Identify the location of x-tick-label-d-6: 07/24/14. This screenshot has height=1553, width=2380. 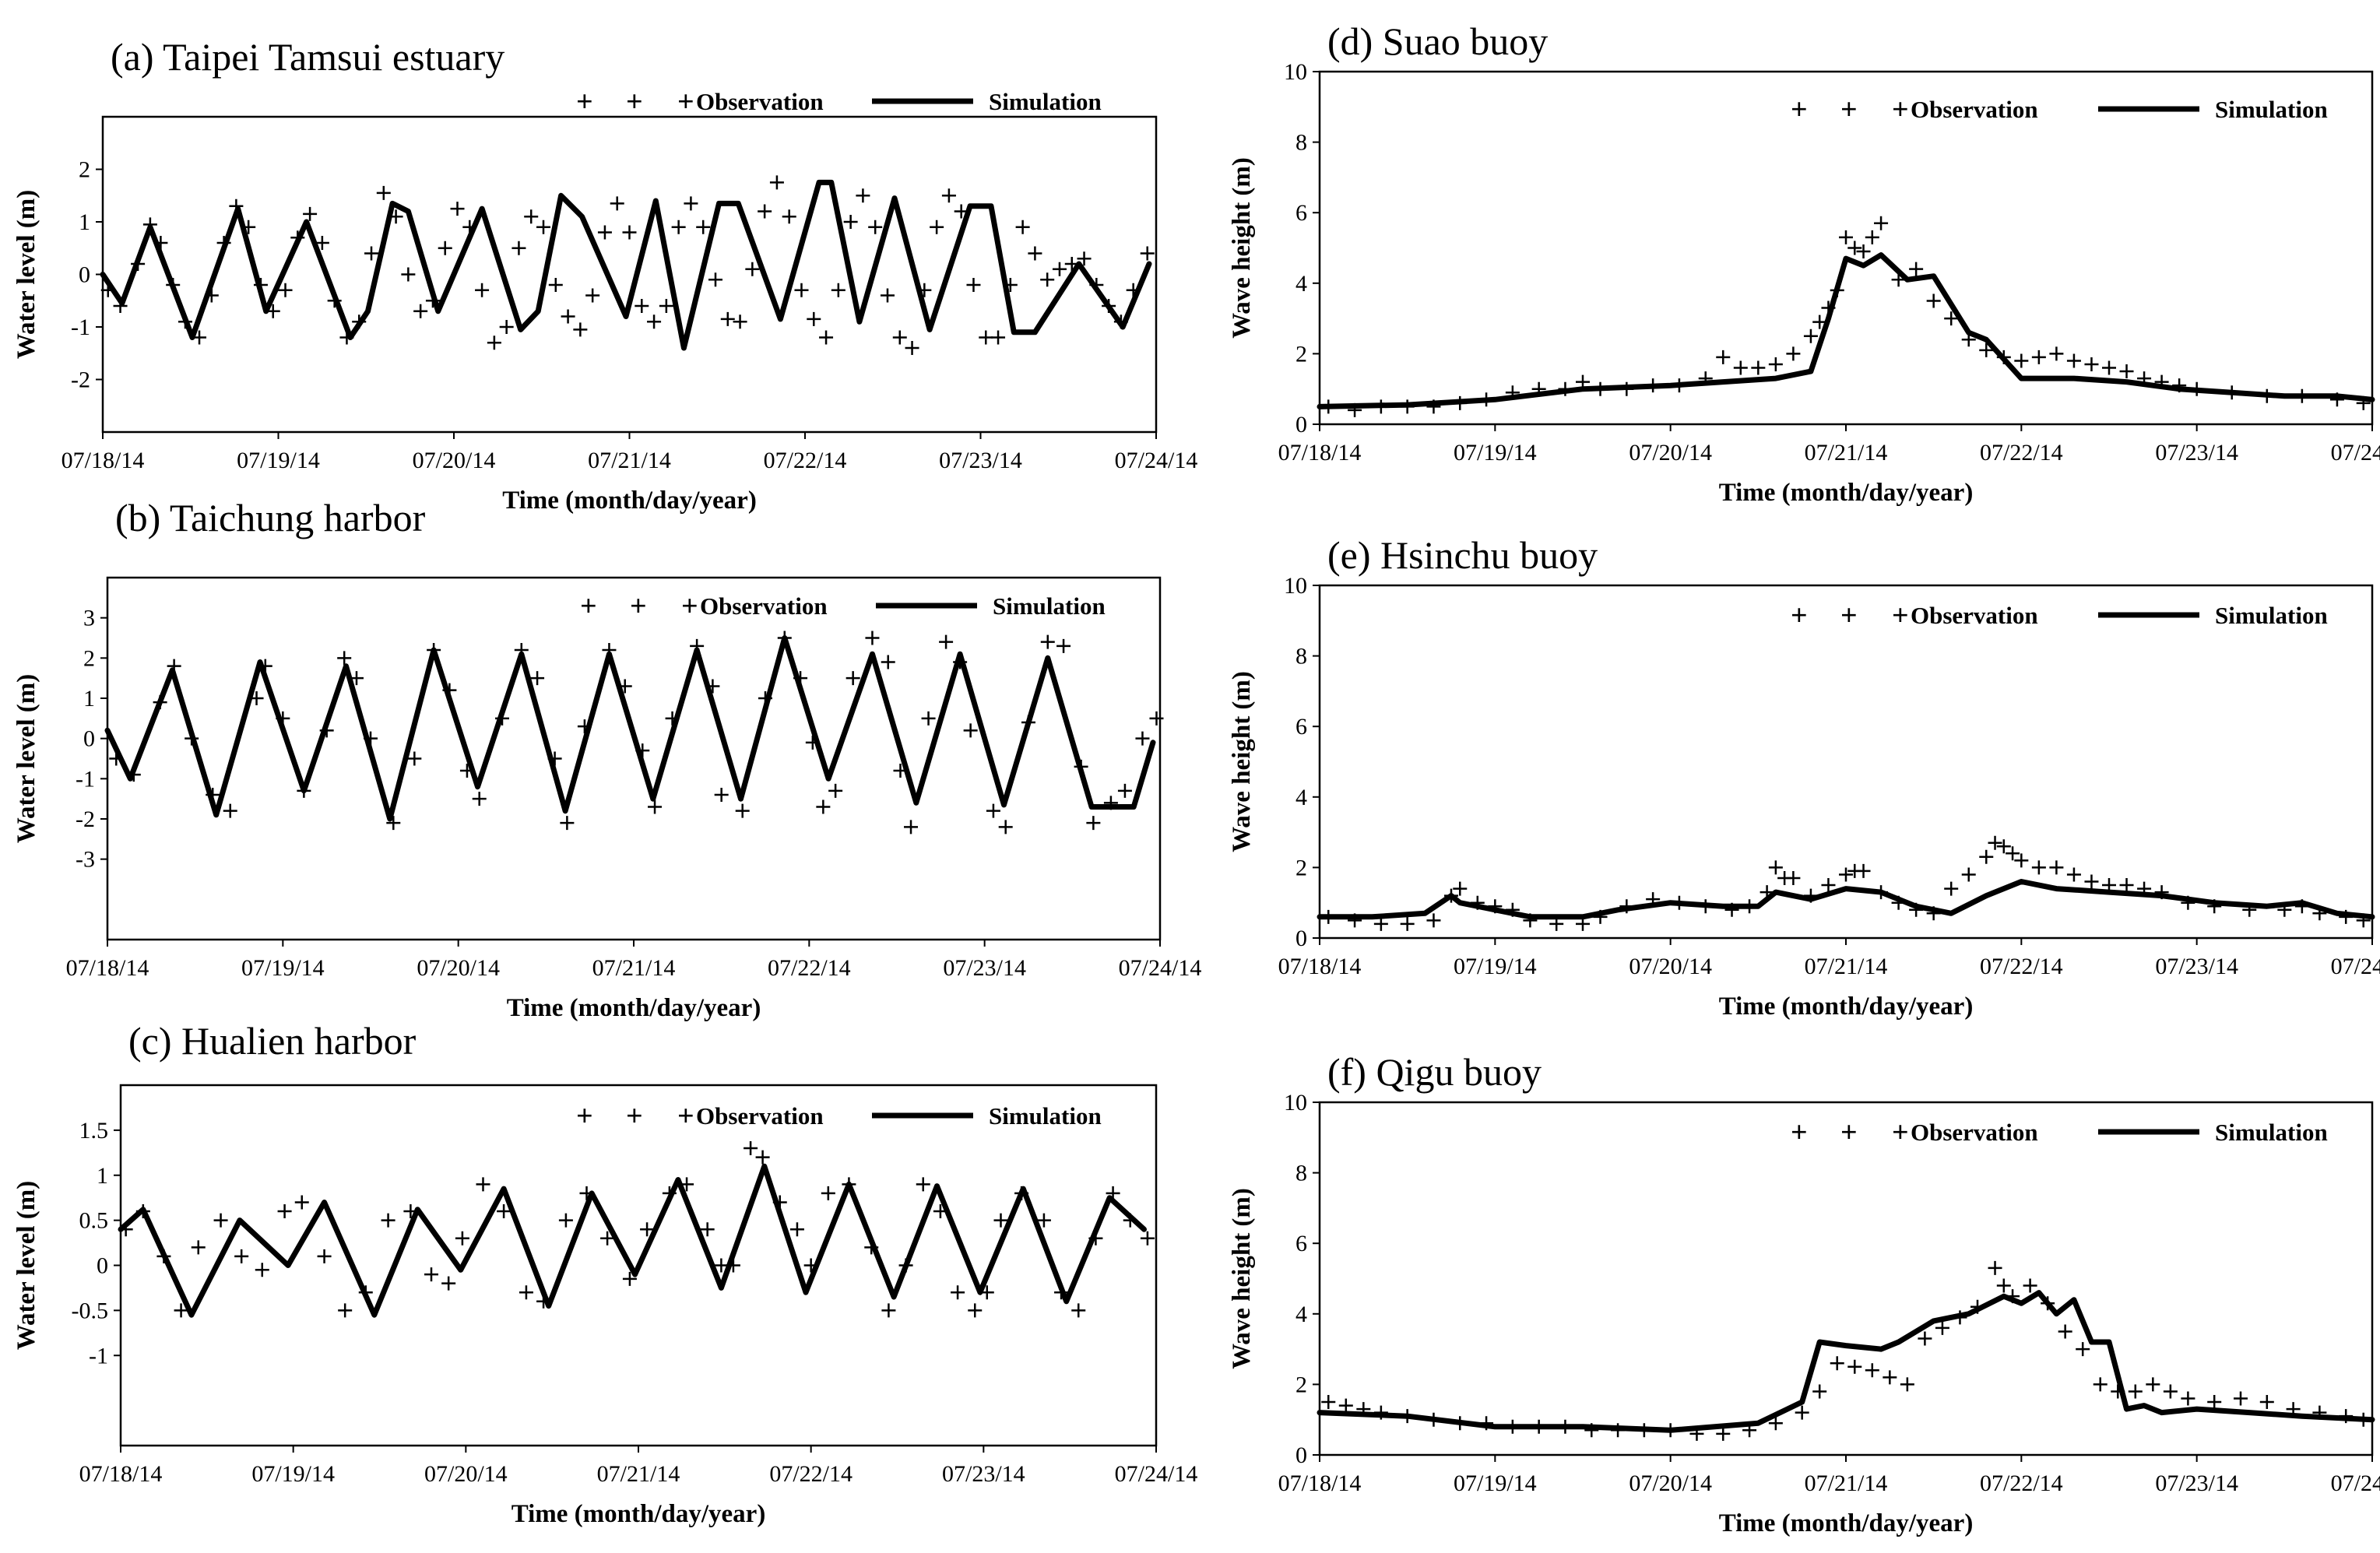
(2355, 453).